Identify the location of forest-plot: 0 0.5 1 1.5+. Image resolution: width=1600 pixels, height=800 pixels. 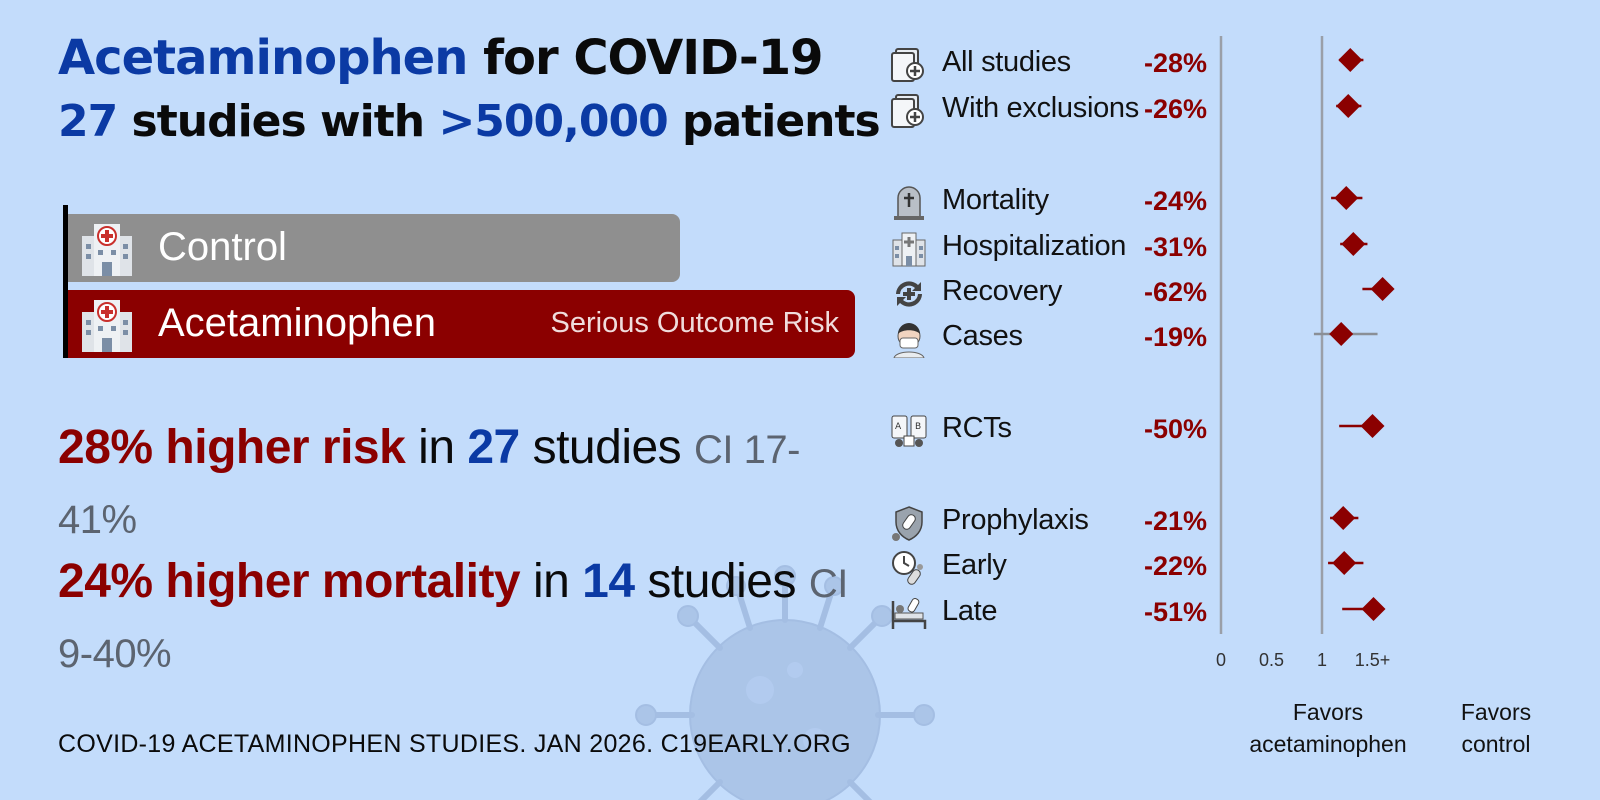
(1305, 353).